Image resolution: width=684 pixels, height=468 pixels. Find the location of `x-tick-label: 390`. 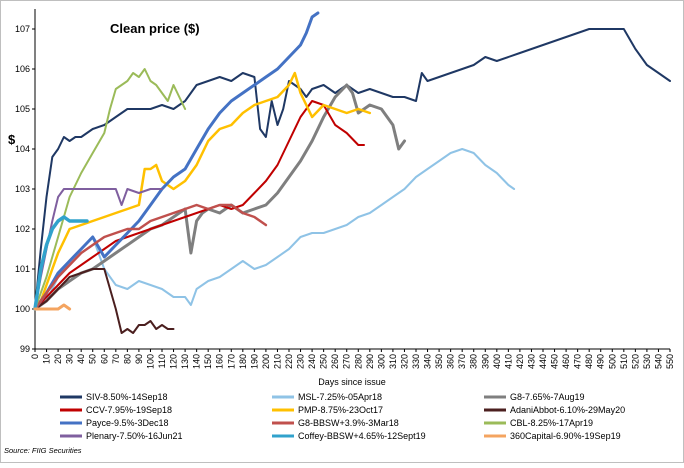

x-tick-label: 390 is located at coordinates (485, 361).